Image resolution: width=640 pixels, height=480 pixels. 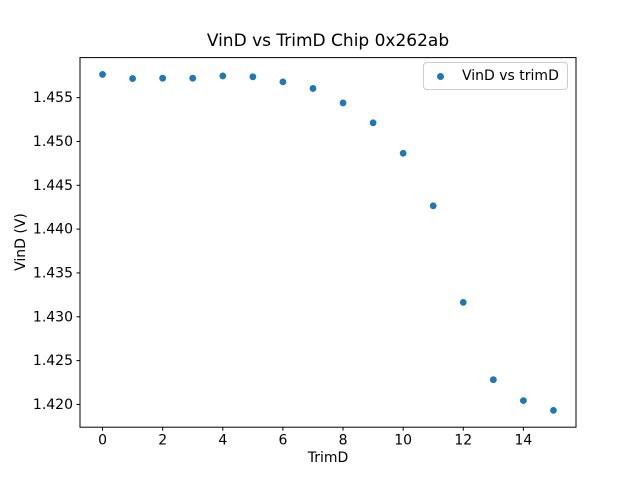 I want to click on legend: VinD vs trimD, so click(x=495, y=76).